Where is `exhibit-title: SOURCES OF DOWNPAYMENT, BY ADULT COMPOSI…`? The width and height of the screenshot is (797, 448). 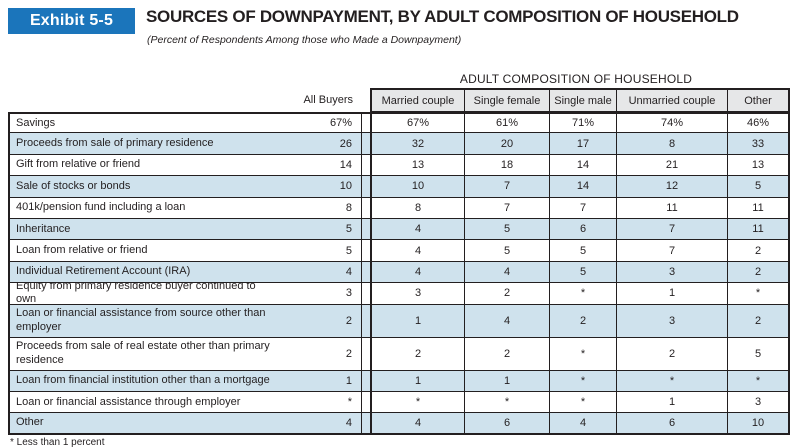
exhibit-title: SOURCES OF DOWNPAYMENT, BY ADULT COMPOSI… is located at coordinates (442, 16).